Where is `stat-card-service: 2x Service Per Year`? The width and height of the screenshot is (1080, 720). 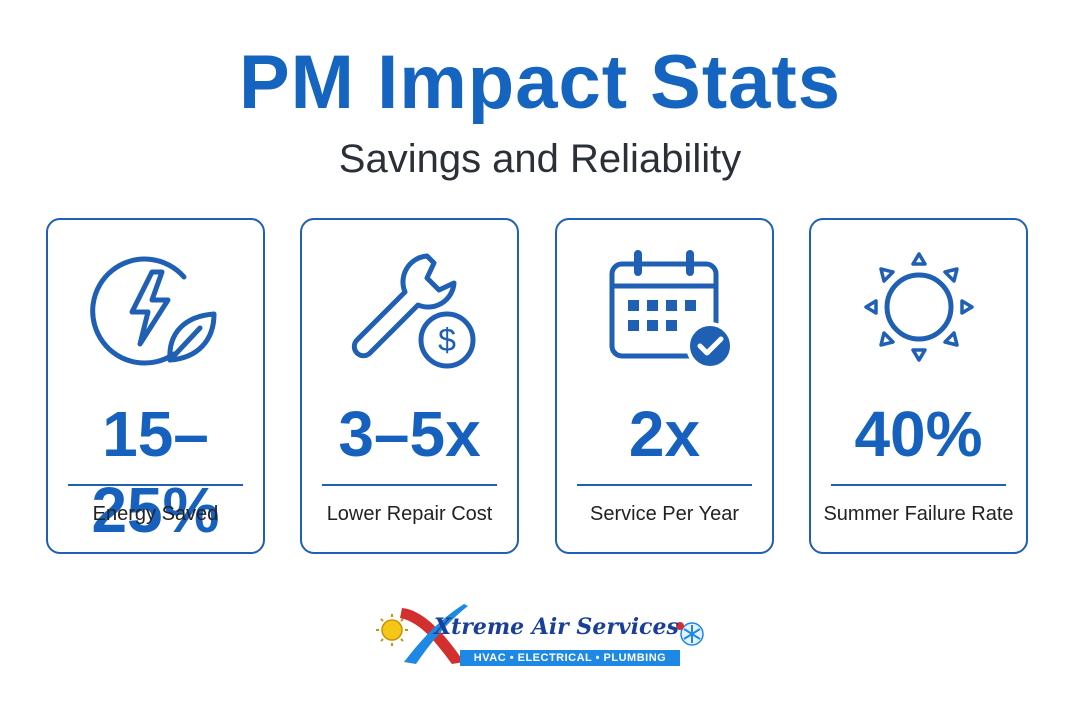
stat-card-service: 2x Service Per Year is located at coordinates (664, 386).